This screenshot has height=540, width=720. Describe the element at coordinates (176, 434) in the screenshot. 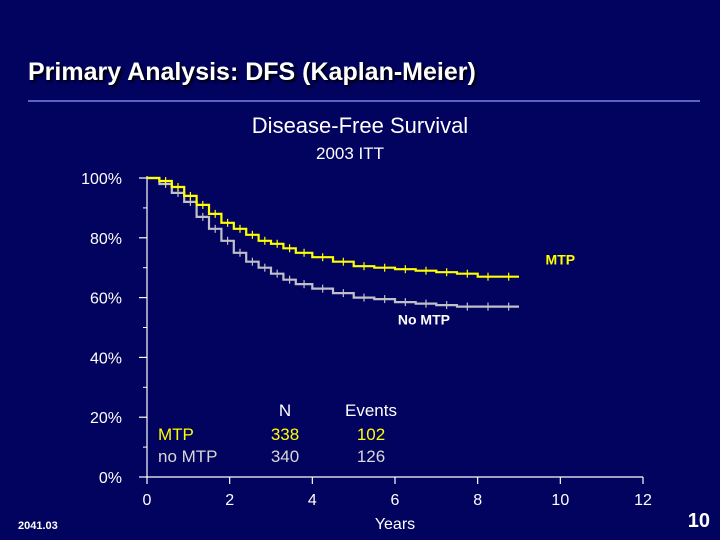

I see `risk-table-row-label: MTP` at that location.